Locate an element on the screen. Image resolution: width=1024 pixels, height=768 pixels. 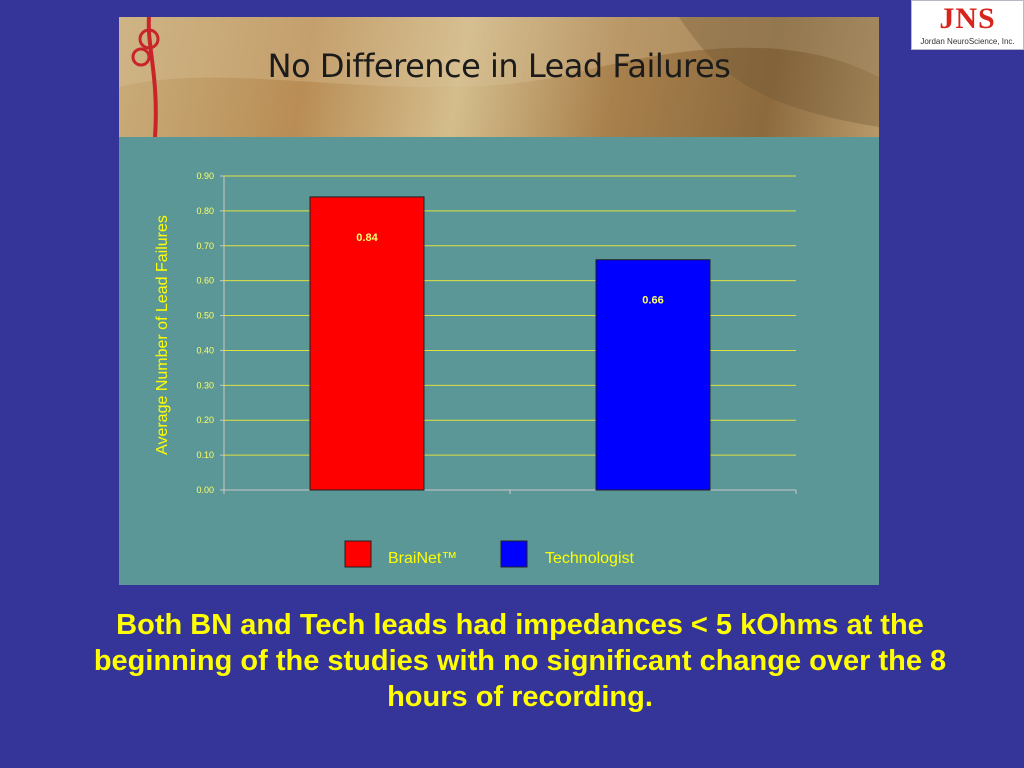
red-cord-icon is located at coordinates (152, 77).